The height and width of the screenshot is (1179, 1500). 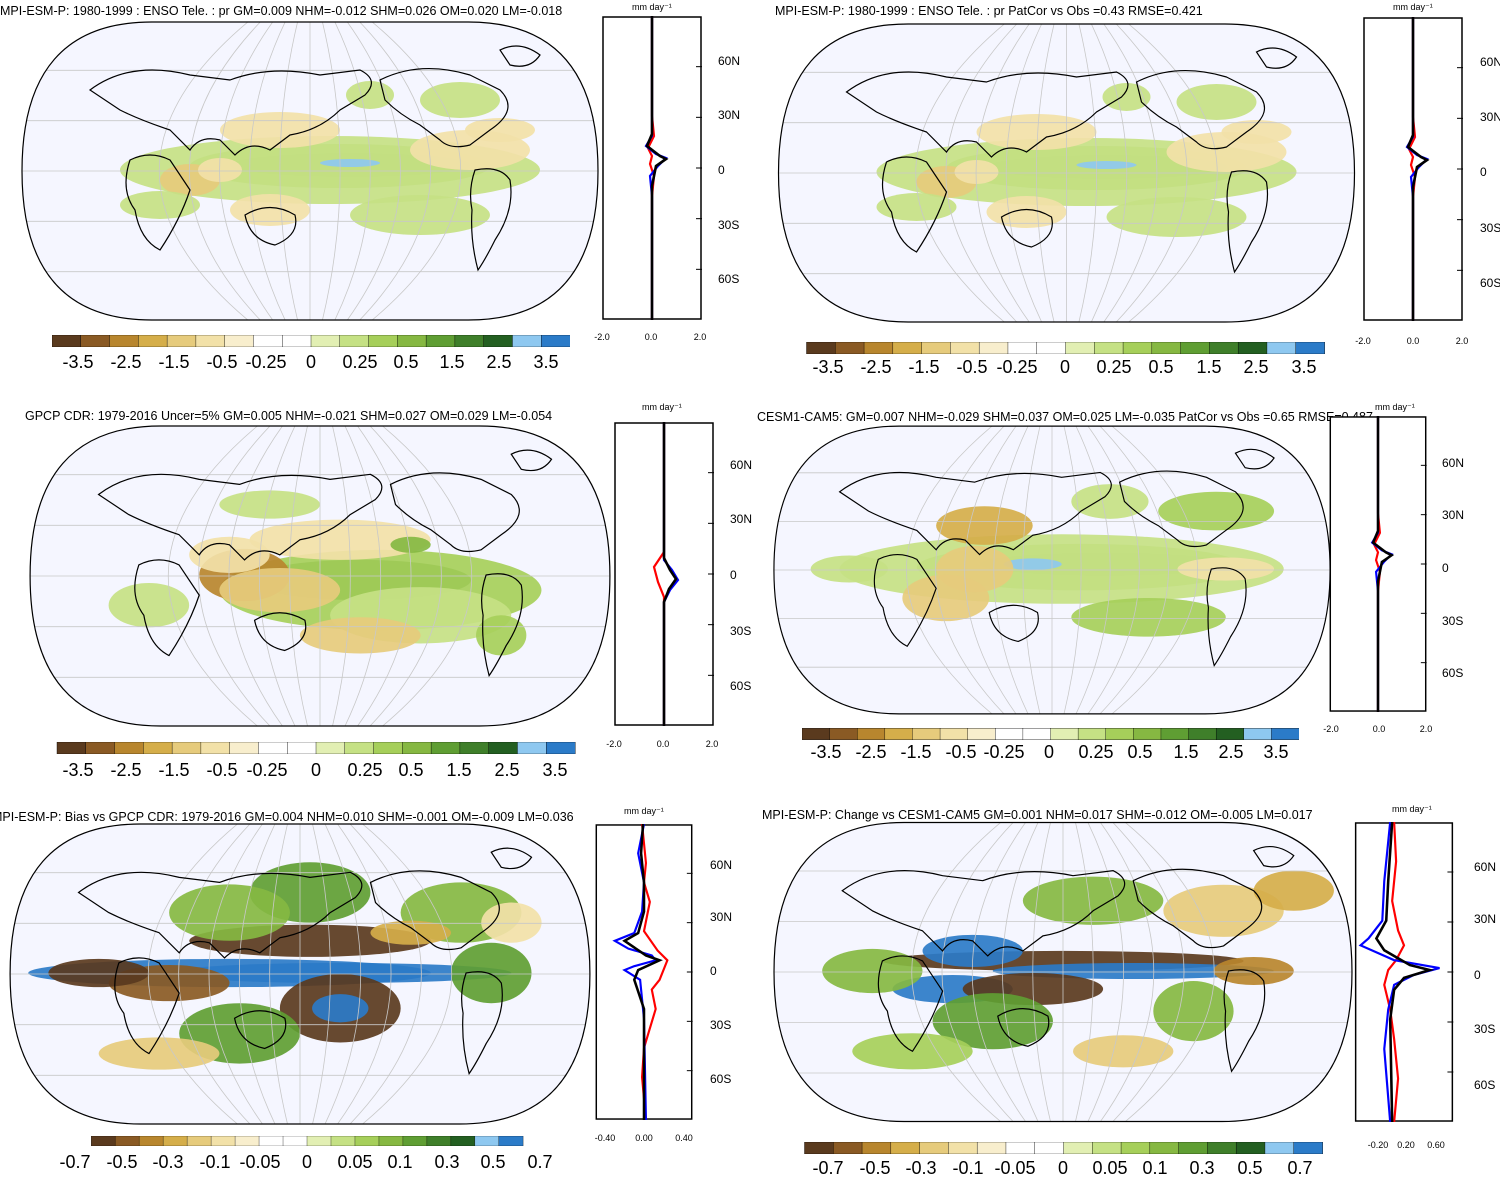 What do you see at coordinates (1209, 367) in the screenshot?
I see `colorbar-label: 1.5` at bounding box center [1209, 367].